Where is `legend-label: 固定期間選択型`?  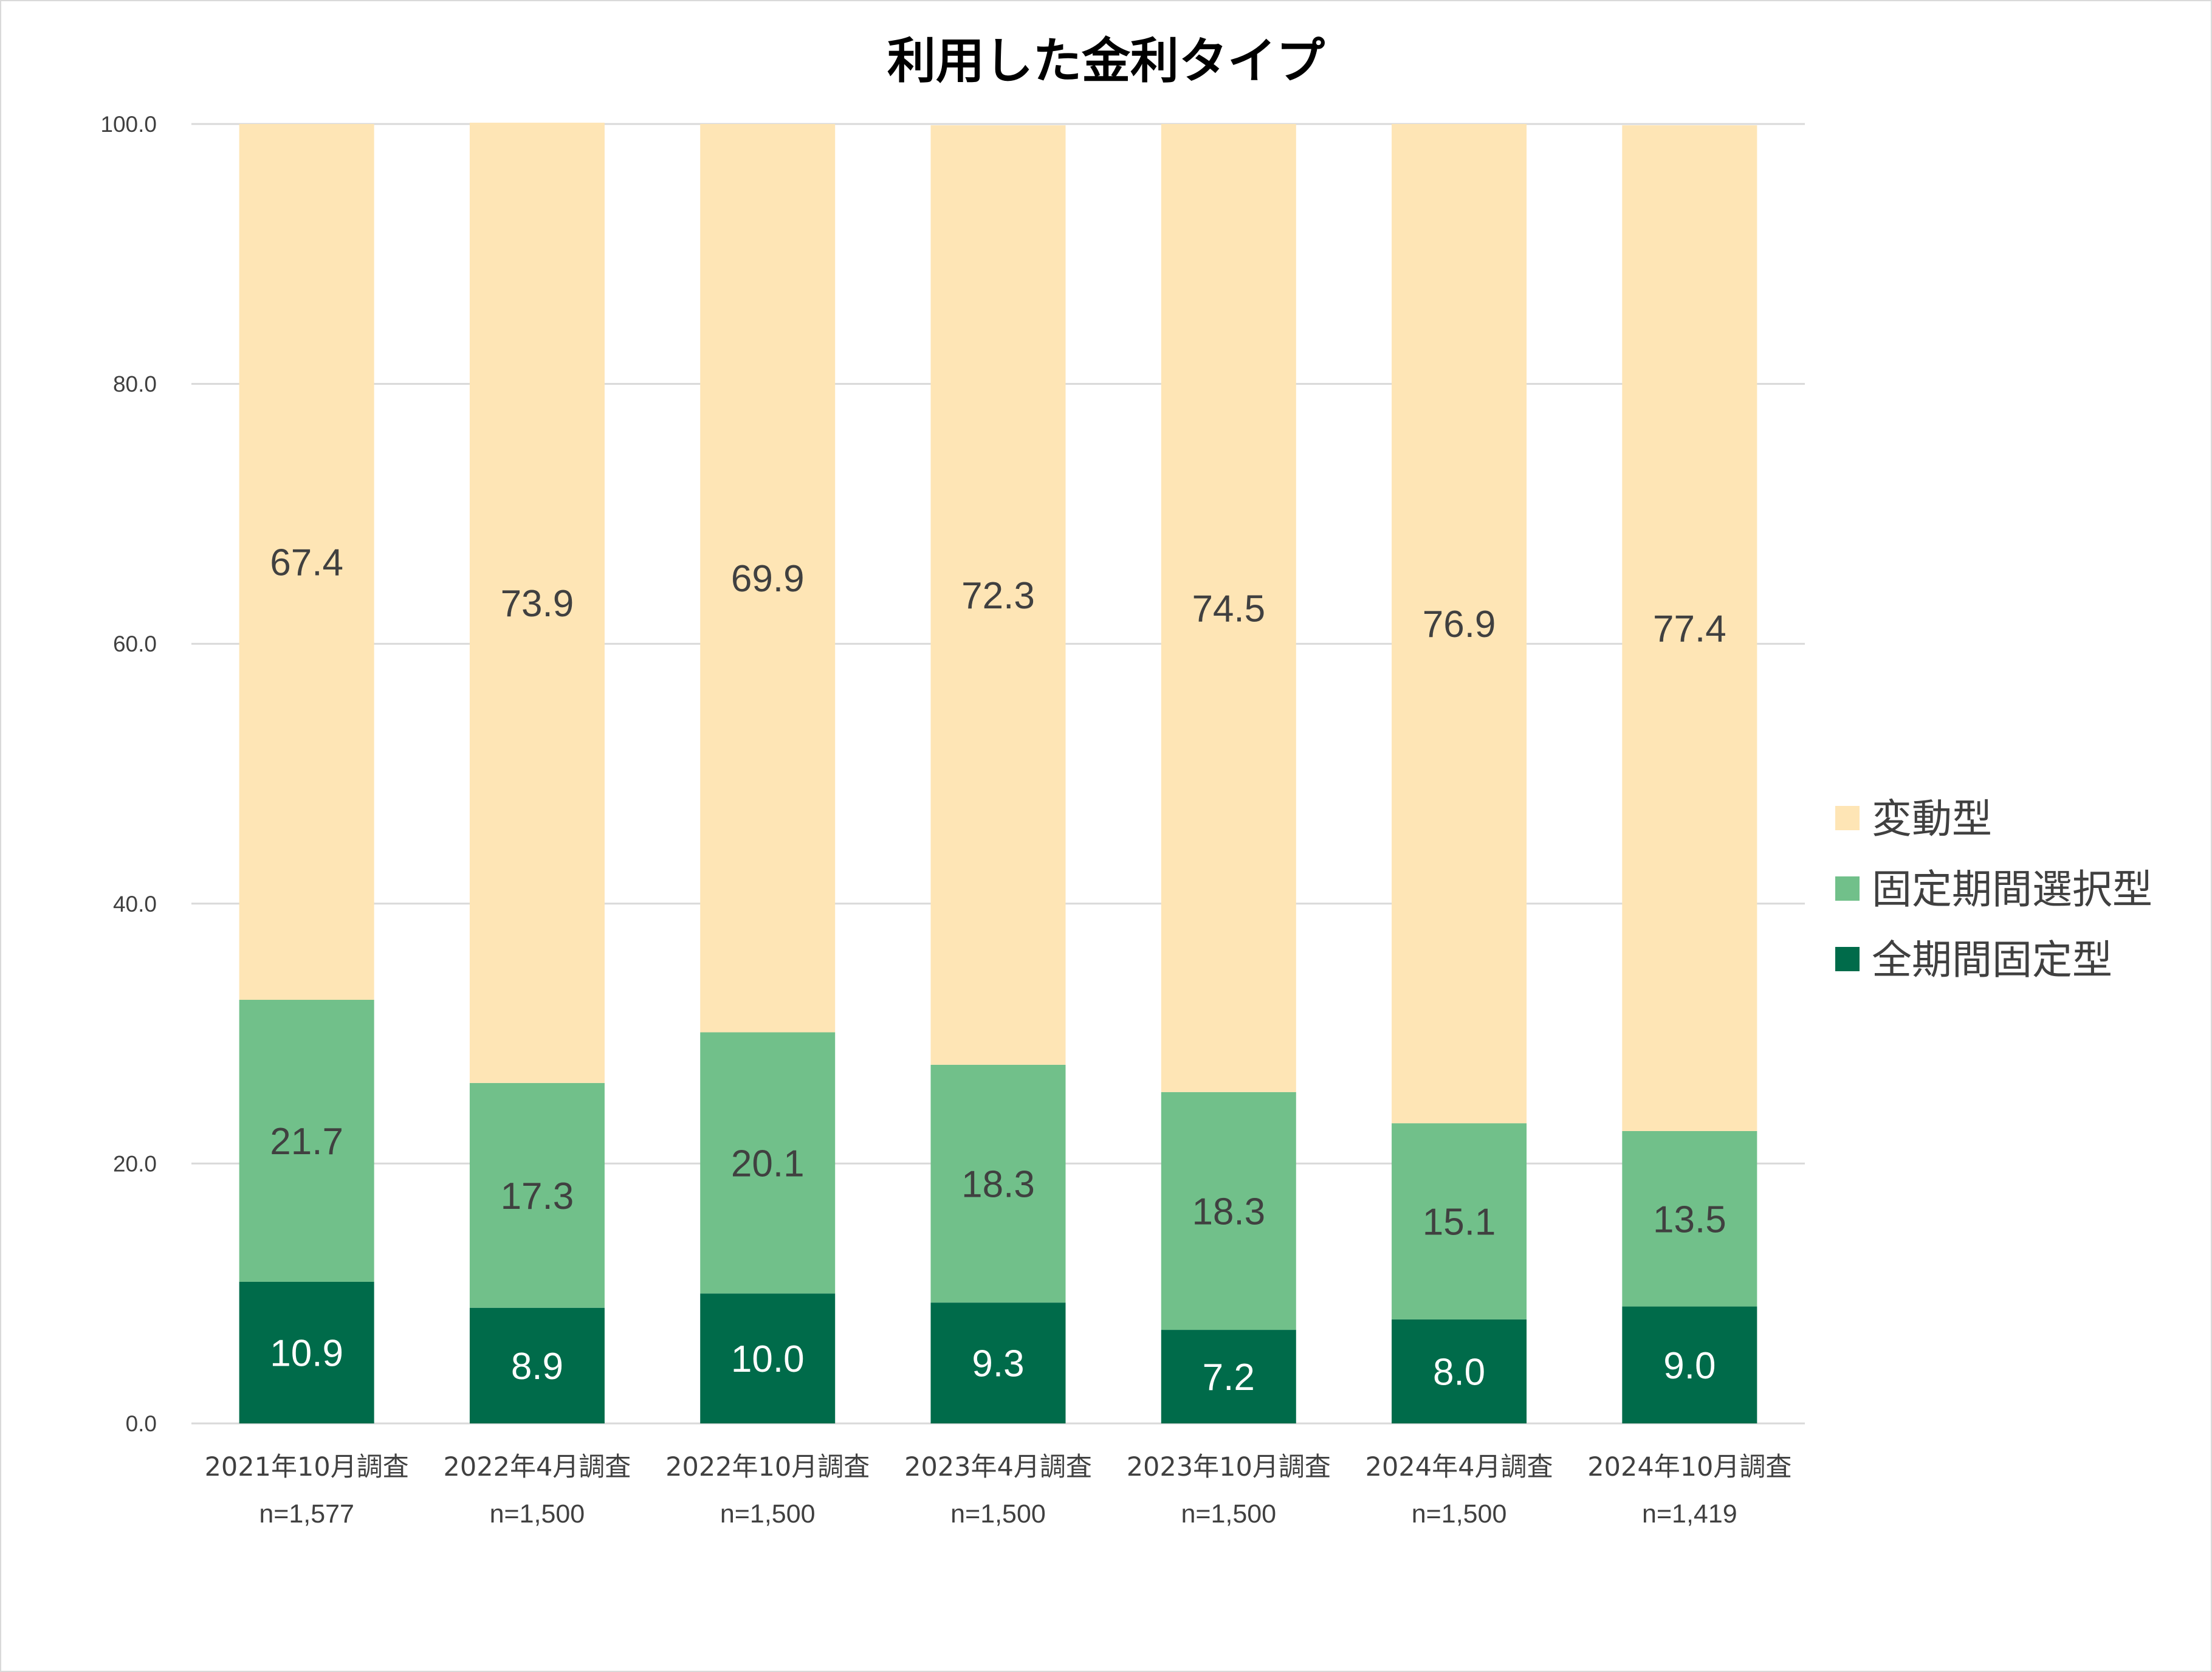 legend-label: 固定期間選択型 is located at coordinates (2012, 889).